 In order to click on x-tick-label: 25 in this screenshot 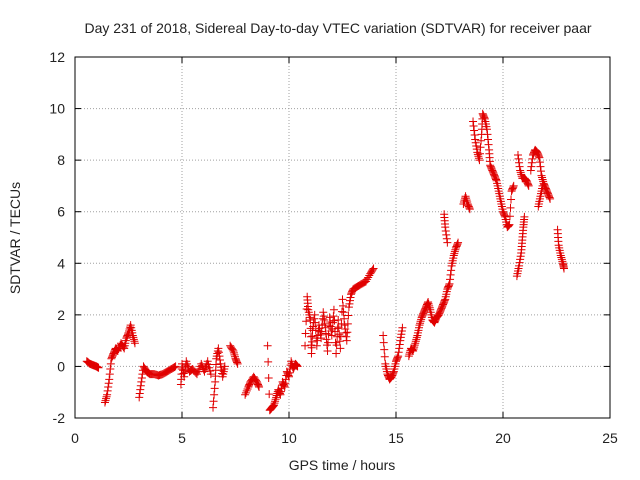, I will do `click(610, 438)`.